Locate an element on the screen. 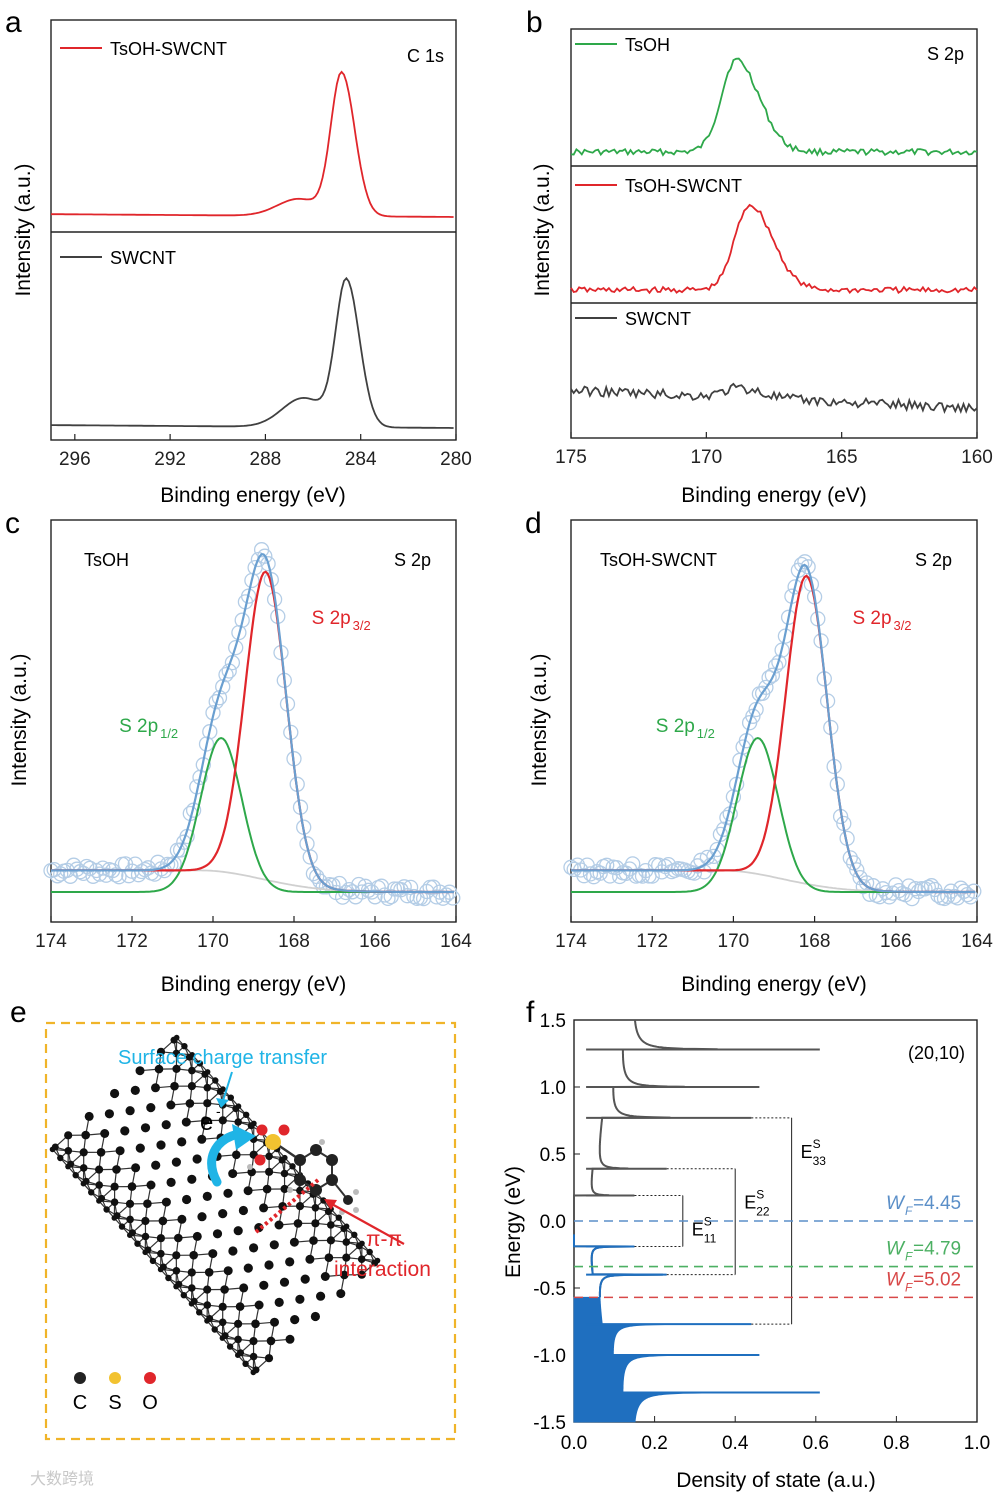 The width and height of the screenshot is (1000, 1497). panel-a-xtick-label: 280 is located at coordinates (456, 459).